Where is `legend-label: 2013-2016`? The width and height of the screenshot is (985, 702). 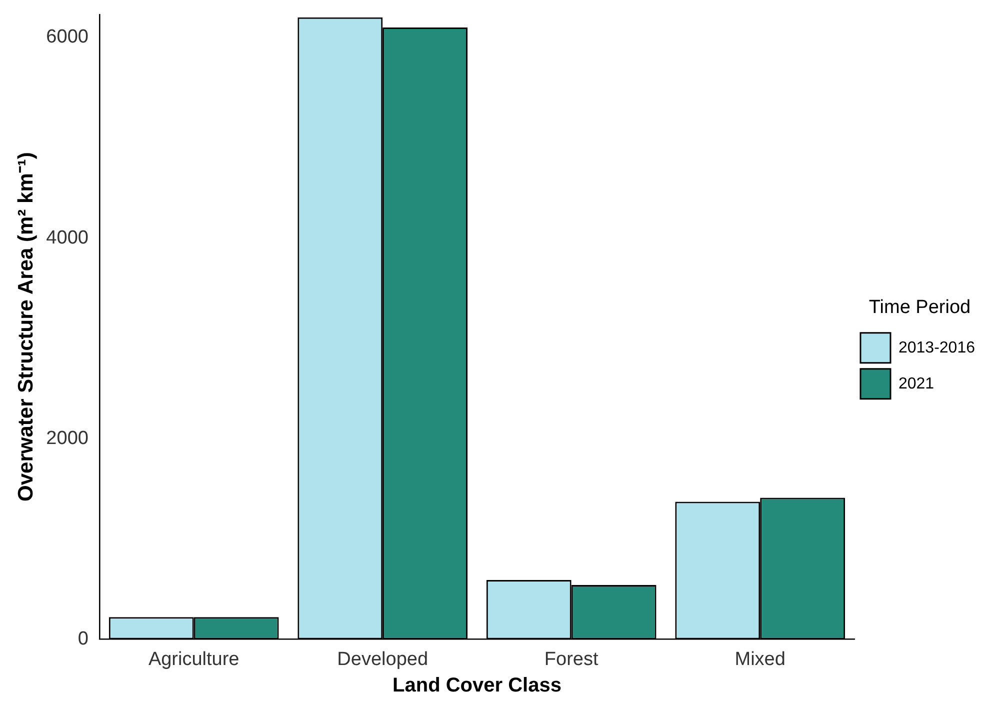
legend-label: 2013-2016 is located at coordinates (937, 347).